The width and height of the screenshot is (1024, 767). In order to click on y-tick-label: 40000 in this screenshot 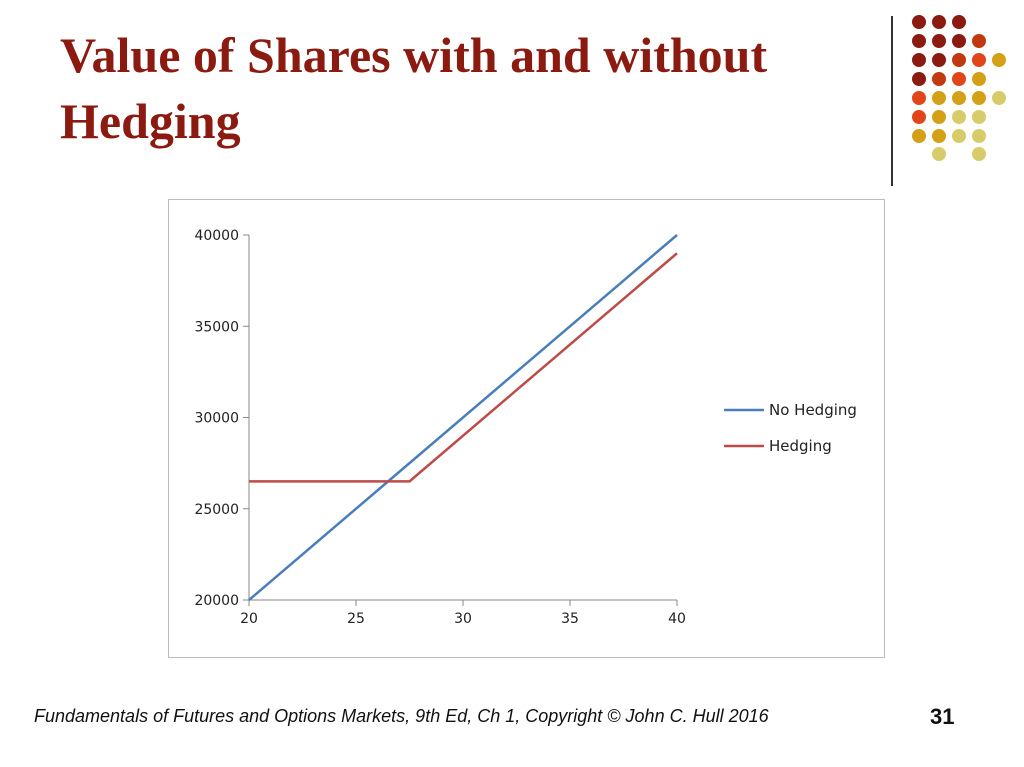, I will do `click(216, 236)`.